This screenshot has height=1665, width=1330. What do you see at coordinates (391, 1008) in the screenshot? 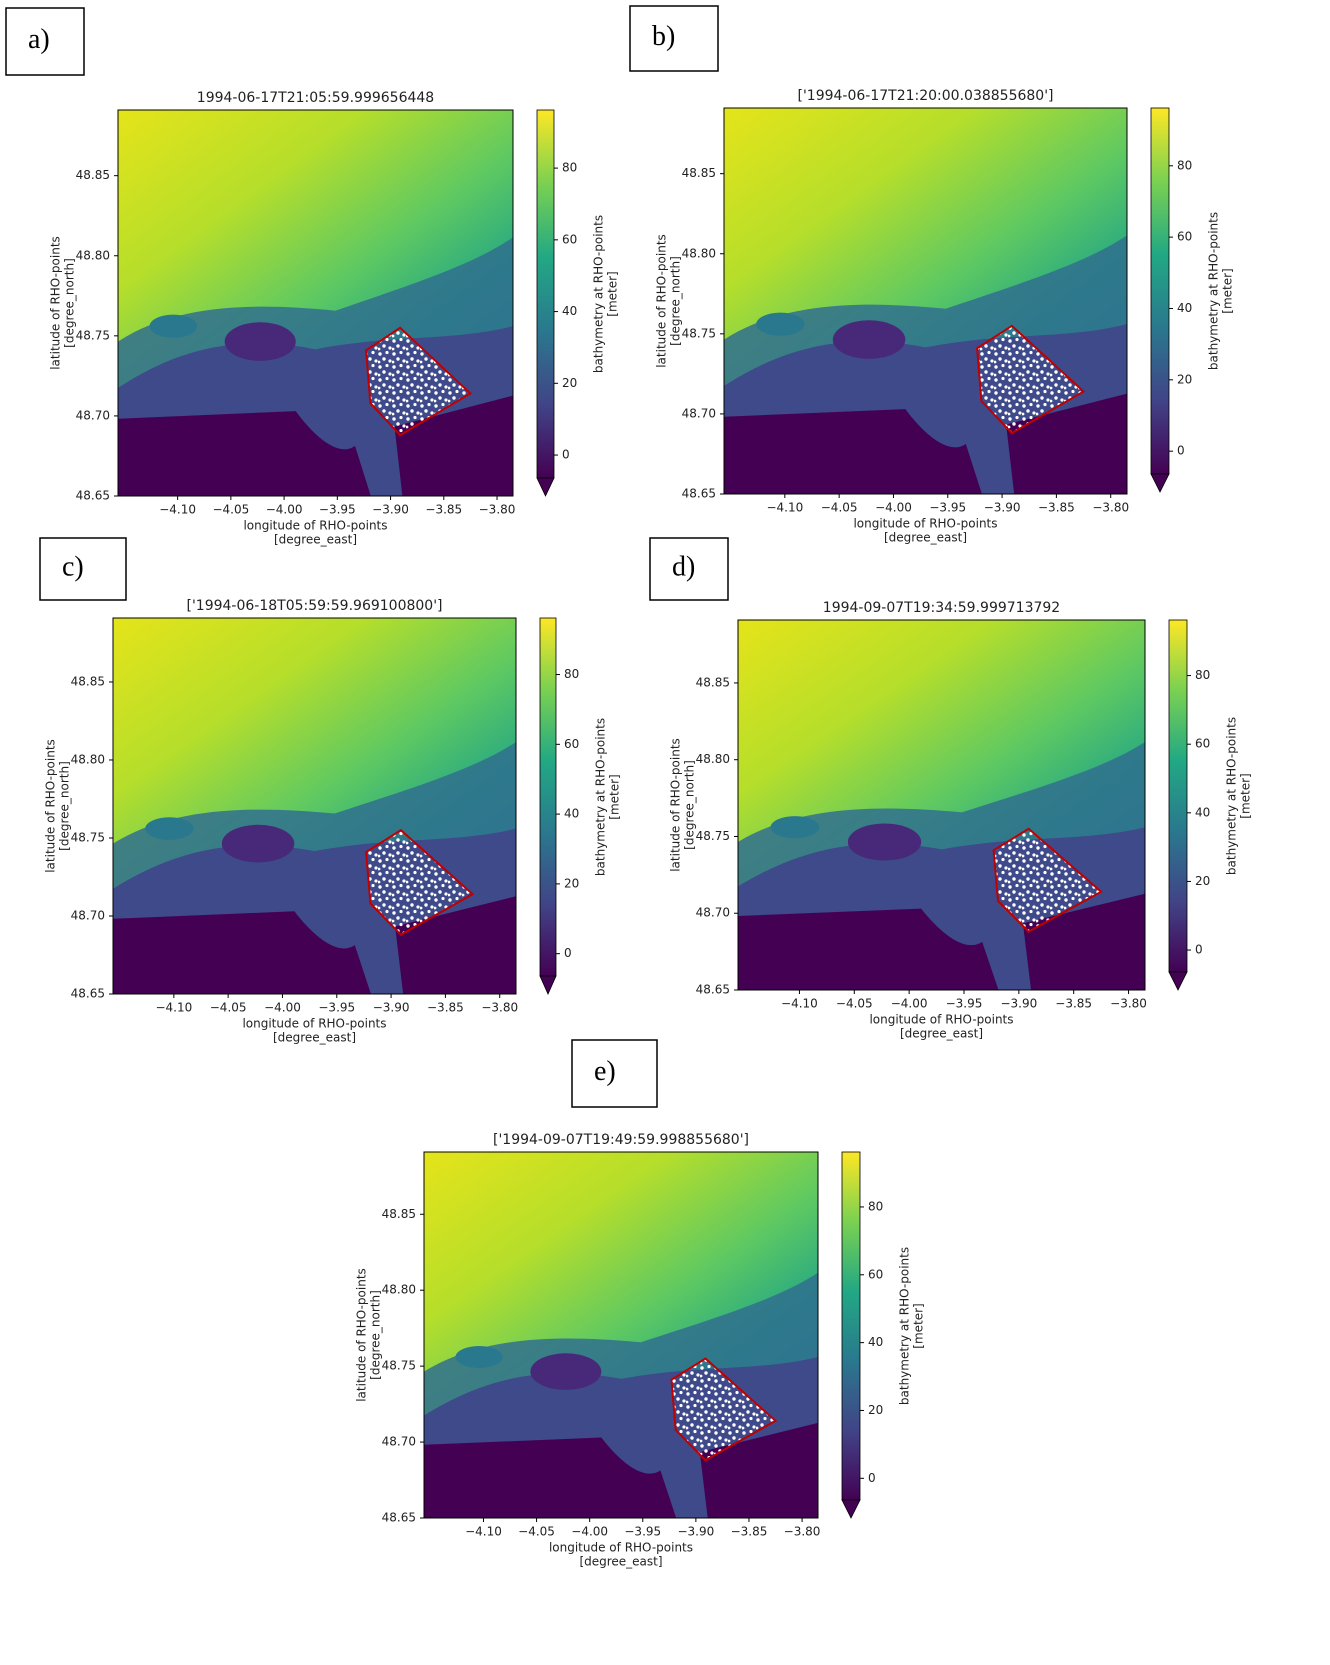
I see `x-tick-label: −3.90` at bounding box center [391, 1008].